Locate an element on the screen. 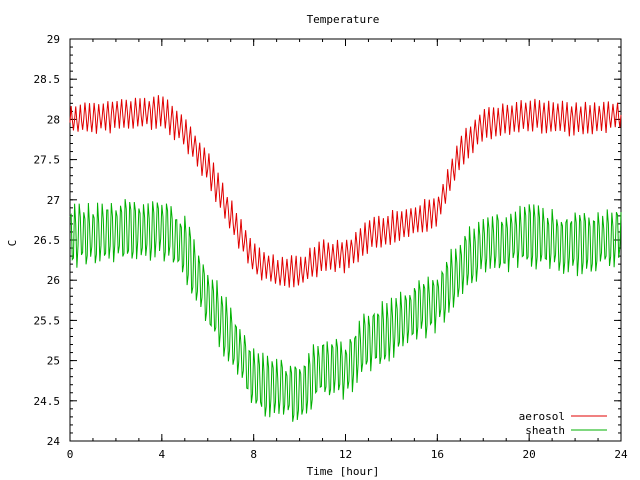  x-tick-label: 16 is located at coordinates (437, 454).